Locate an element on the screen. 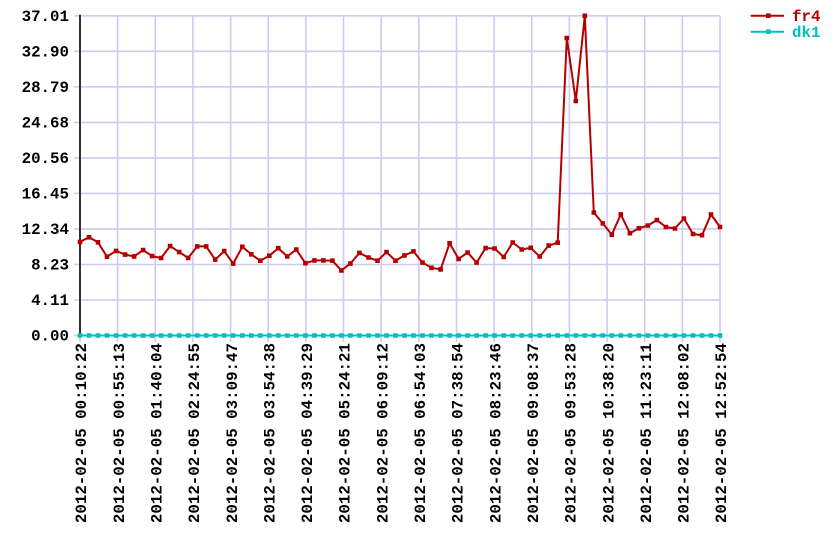 Image resolution: width=840 pixels, height=560 pixels. svg-text: 2012-02-05 10:38:20 is located at coordinates (609, 433).